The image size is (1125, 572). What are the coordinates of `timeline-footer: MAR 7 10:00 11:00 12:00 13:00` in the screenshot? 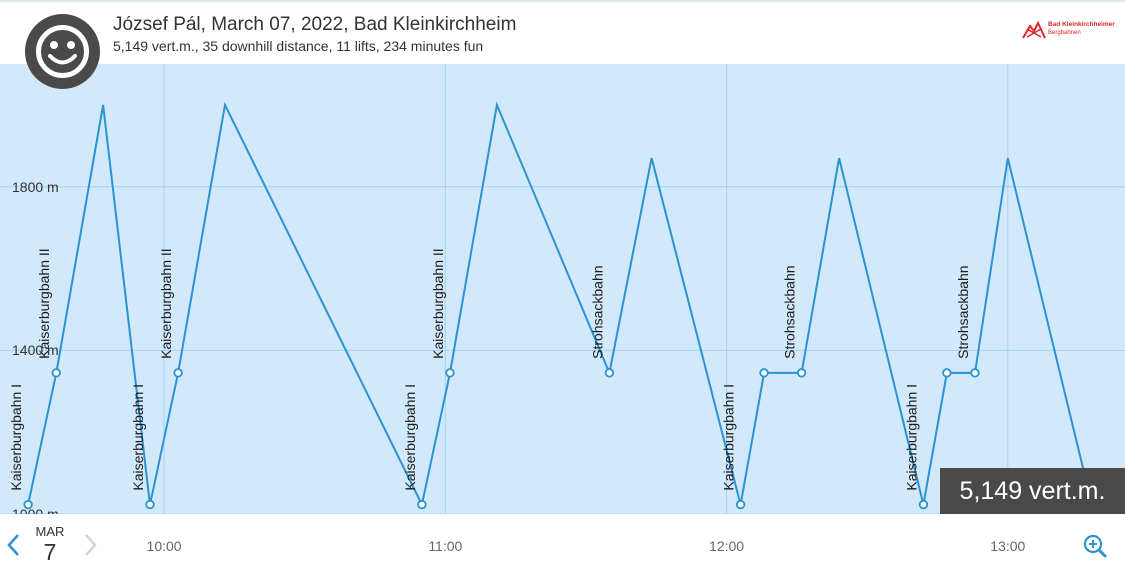 It's located at (562, 543).